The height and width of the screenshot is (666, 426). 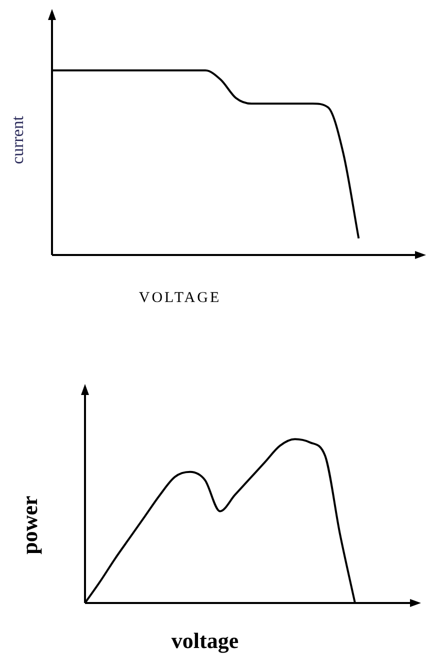 What do you see at coordinates (30, 525) in the screenshot?
I see `y-axis-title: power` at bounding box center [30, 525].